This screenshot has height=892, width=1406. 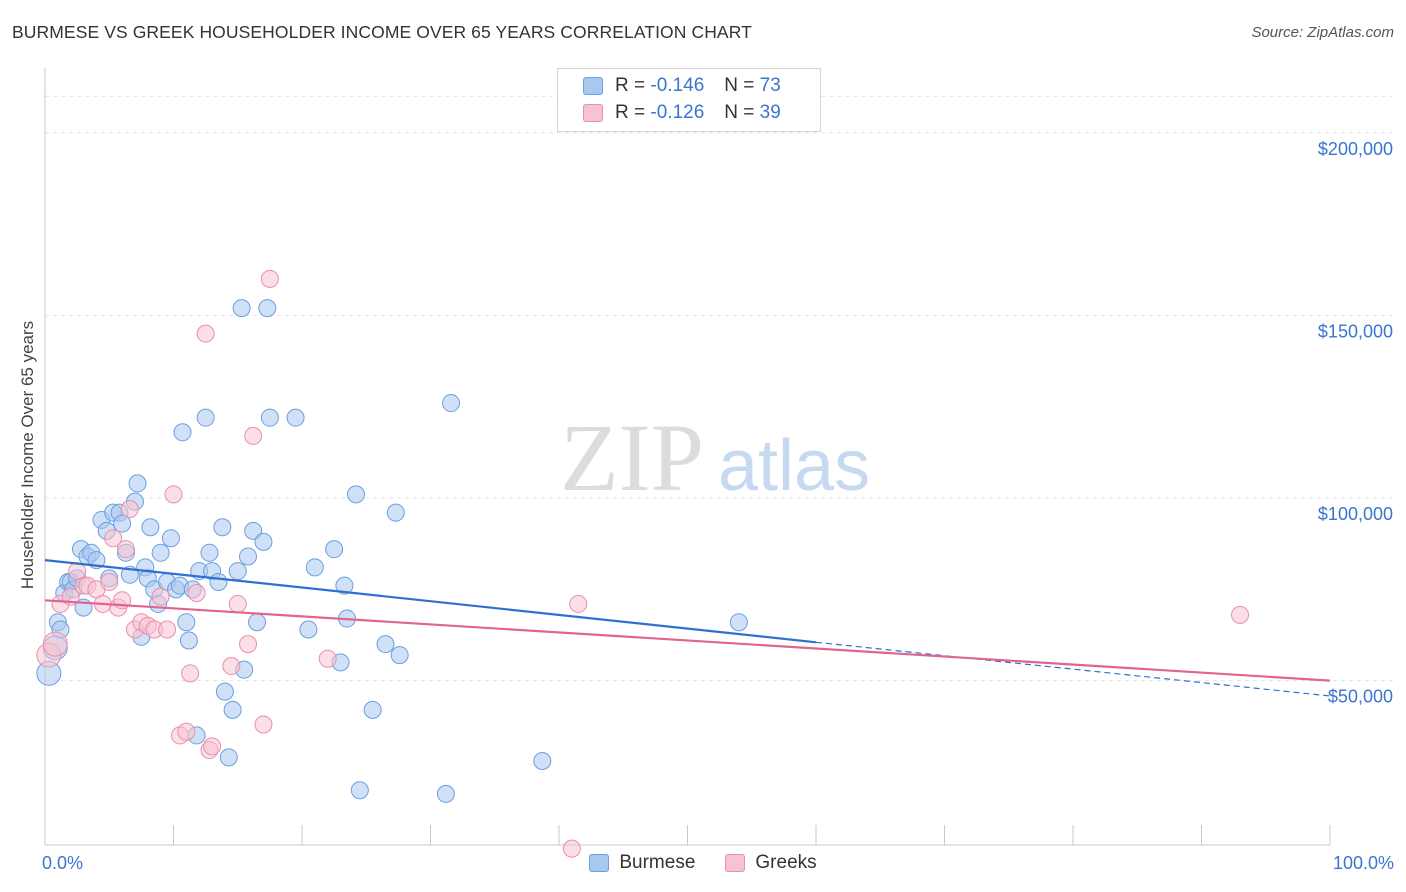 What do you see at coordinates (1355, 331) in the screenshot?
I see `y-tick-label: $150,000` at bounding box center [1355, 331].